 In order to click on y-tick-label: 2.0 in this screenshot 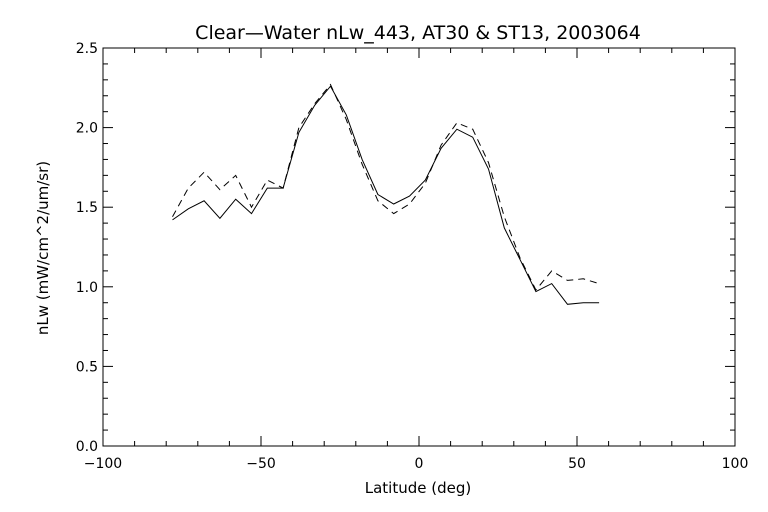, I will do `click(87, 129)`.